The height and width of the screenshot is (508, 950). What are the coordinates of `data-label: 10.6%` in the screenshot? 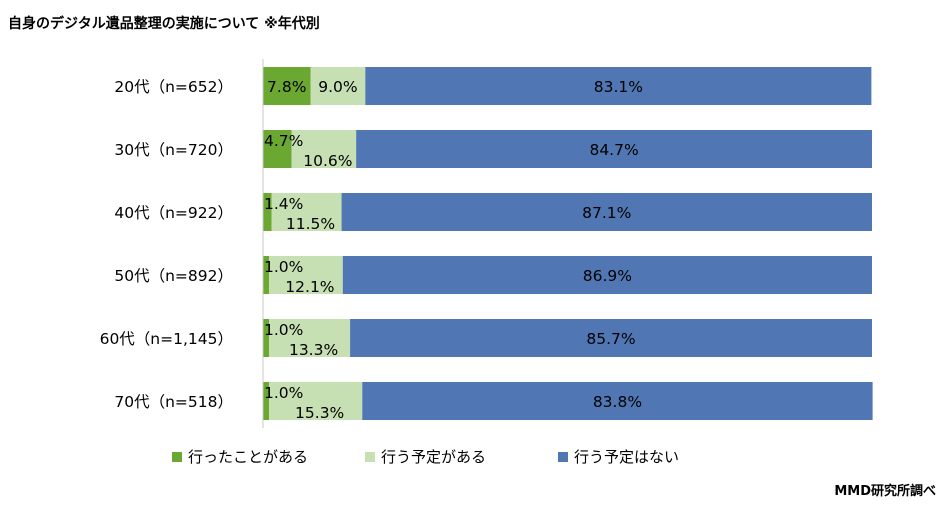 It's located at (327, 161).